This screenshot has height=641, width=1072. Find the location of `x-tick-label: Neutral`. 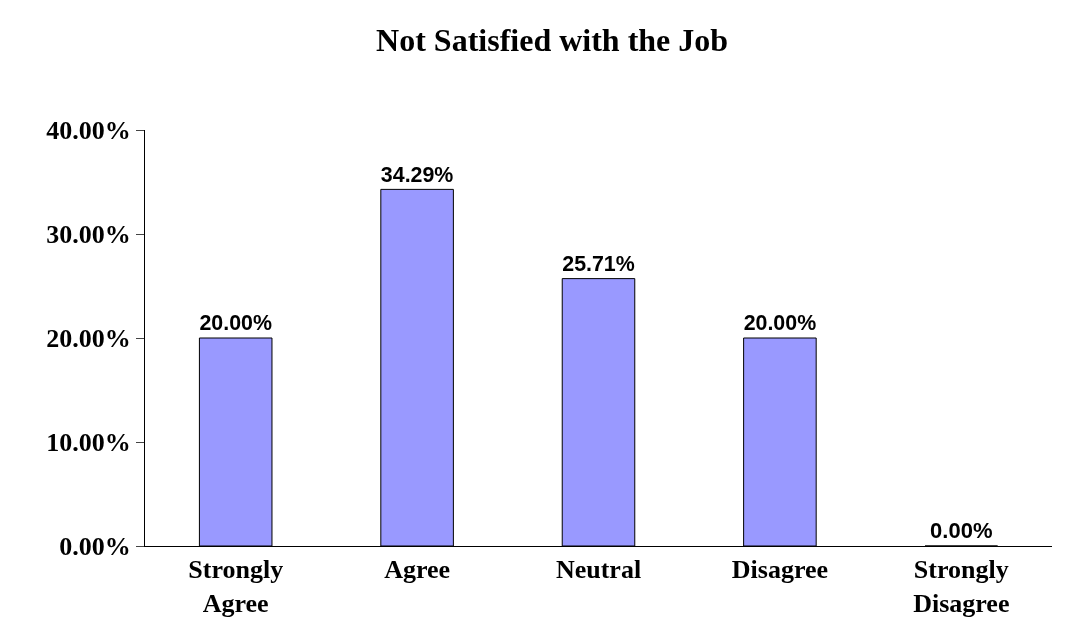

x-tick-label: Neutral is located at coordinates (598, 570).